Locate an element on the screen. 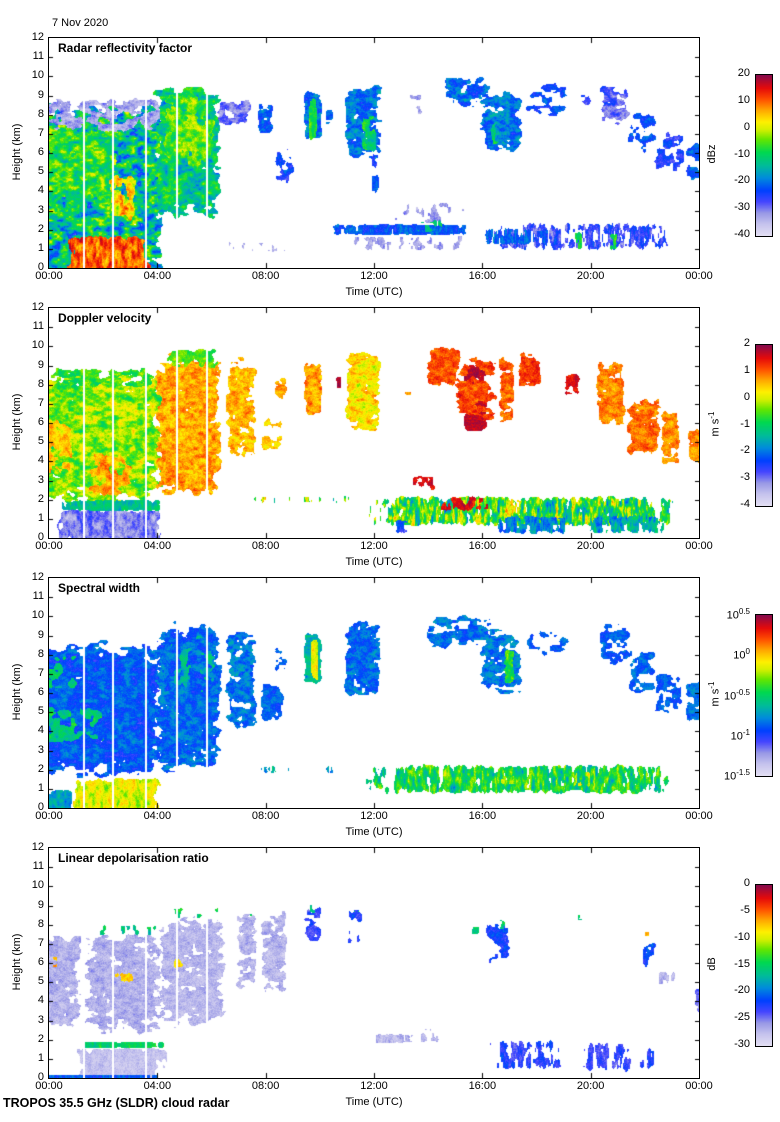  colorbar-tick-label: -5 is located at coordinates (745, 909).